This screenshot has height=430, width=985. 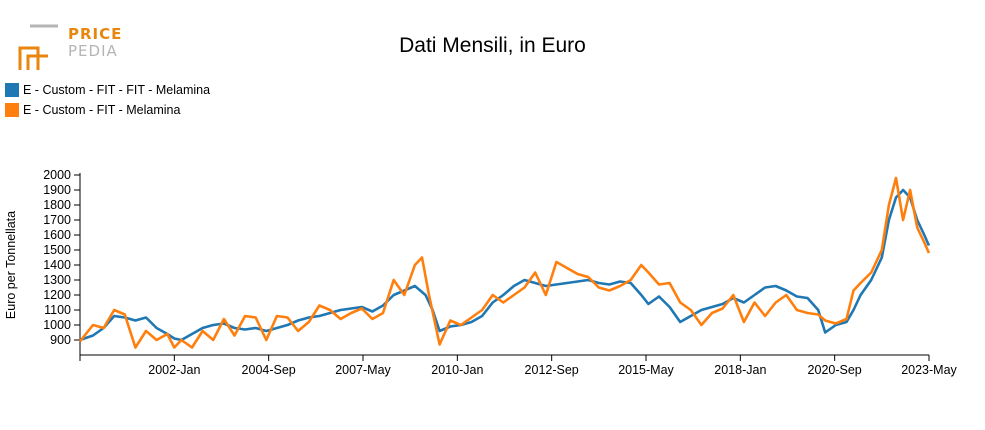 What do you see at coordinates (363, 370) in the screenshot?
I see `x-tick-label-2007-May: 2007-May` at bounding box center [363, 370].